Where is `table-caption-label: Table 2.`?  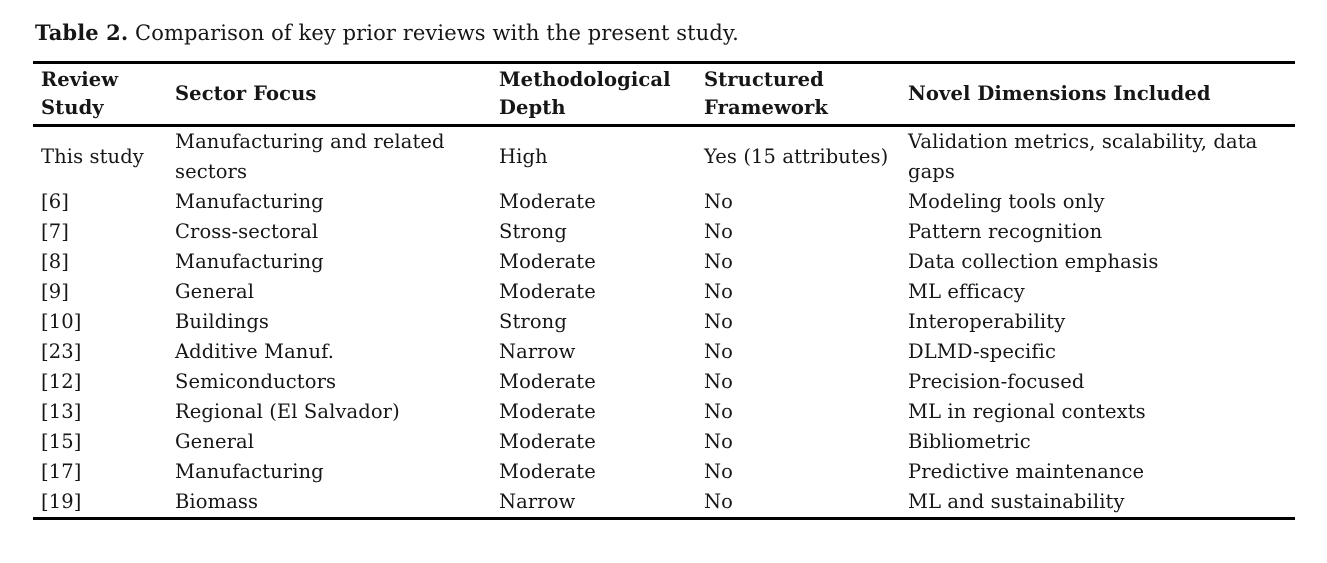
table-caption-label: Table 2. is located at coordinates (82, 32).